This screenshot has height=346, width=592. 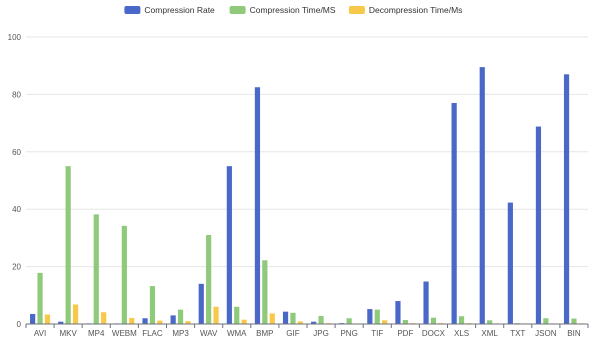 I want to click on legend-item: Decompression Time/Ms, so click(x=405, y=10).